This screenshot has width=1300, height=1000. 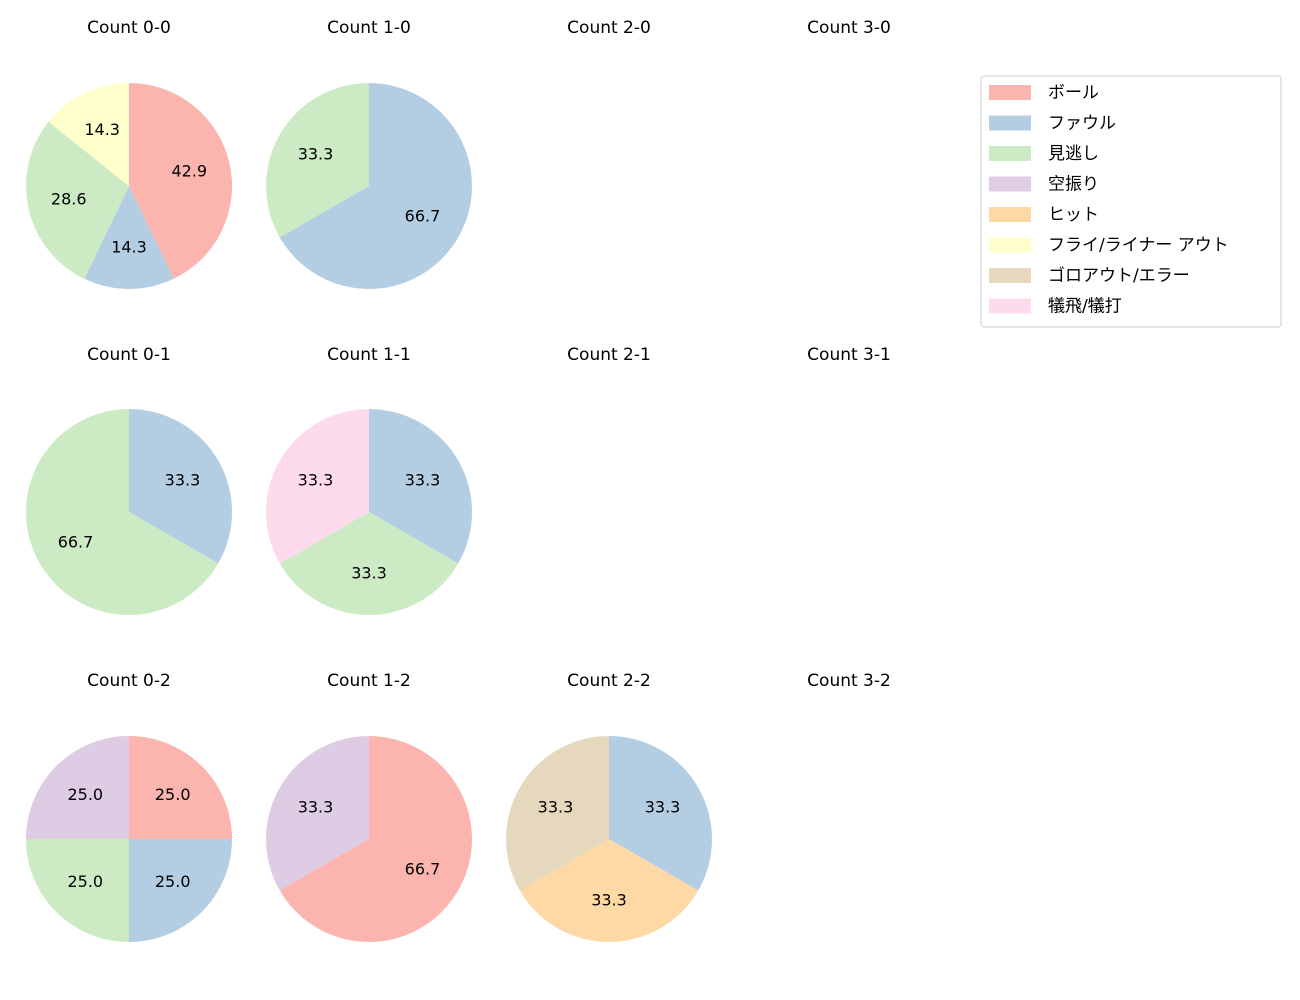 I want to click on chart-title: Count 1-2, so click(x=369, y=681).